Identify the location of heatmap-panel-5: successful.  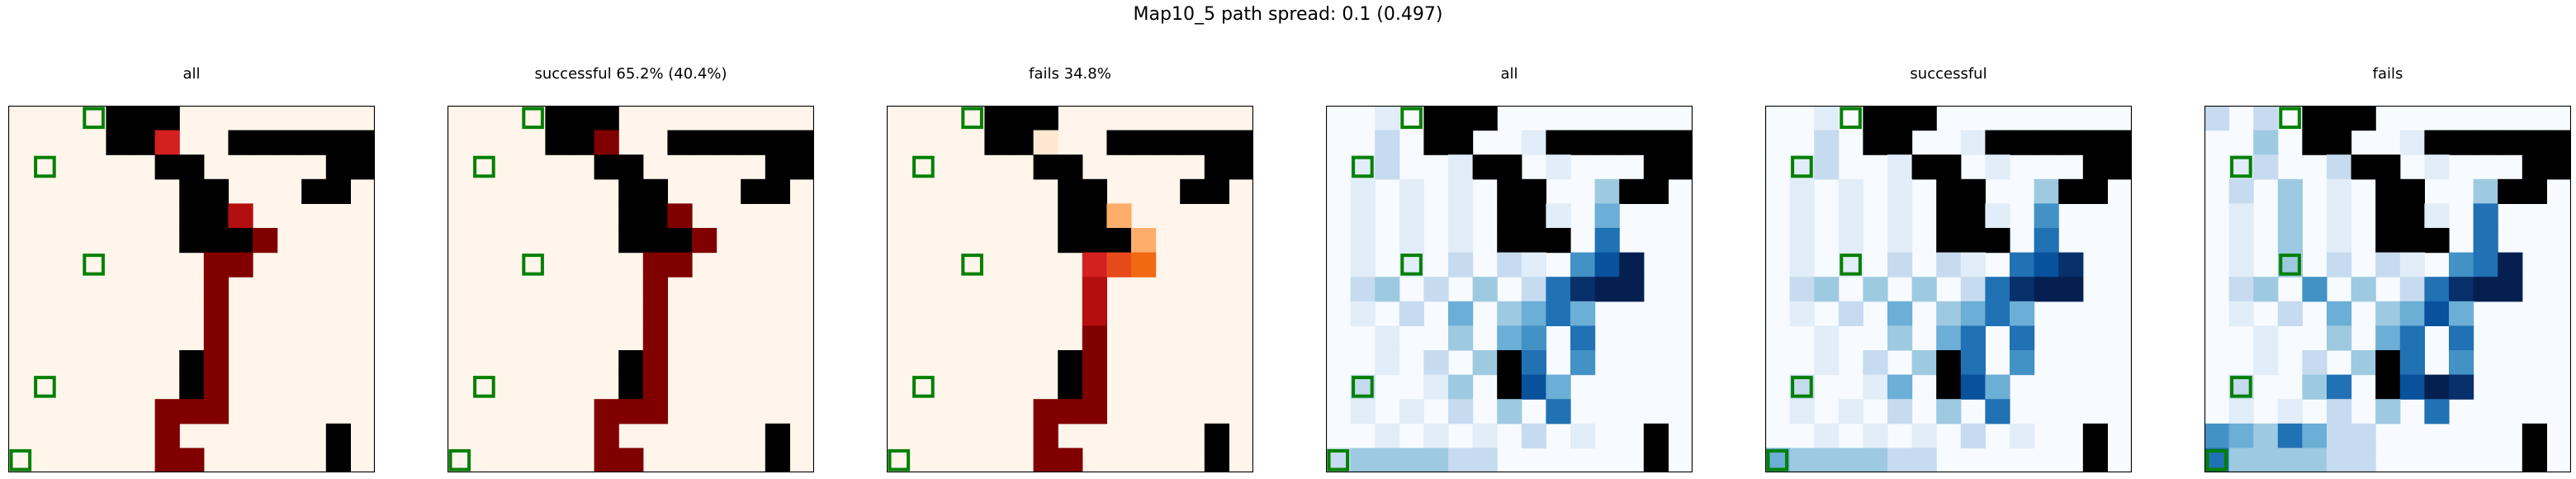
(1948, 268).